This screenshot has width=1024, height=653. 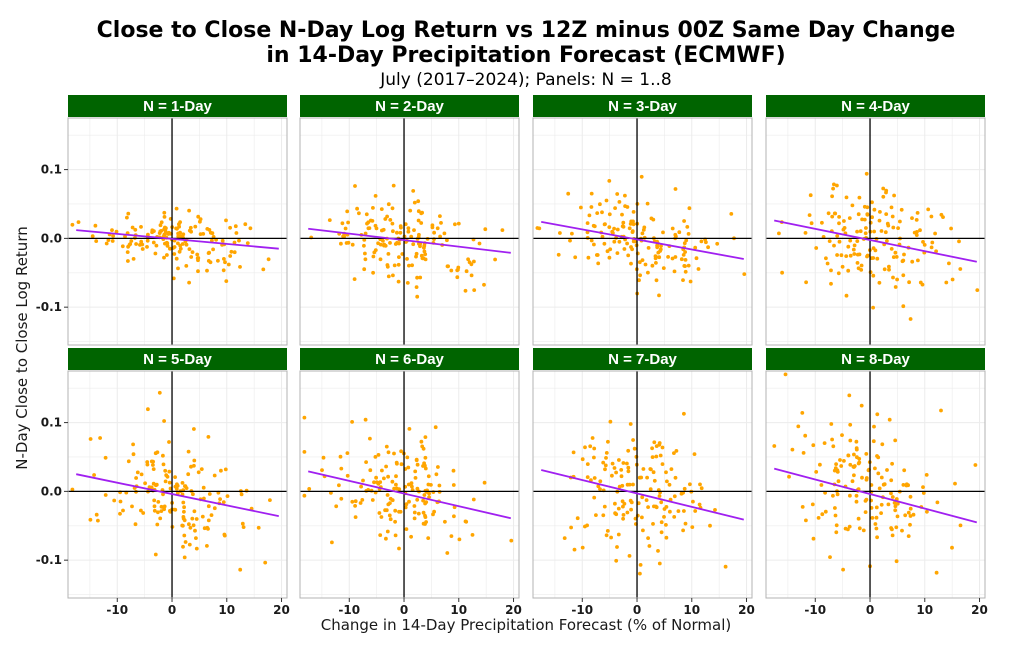 I want to click on y-tick-label: 0.0, so click(x=51, y=491).